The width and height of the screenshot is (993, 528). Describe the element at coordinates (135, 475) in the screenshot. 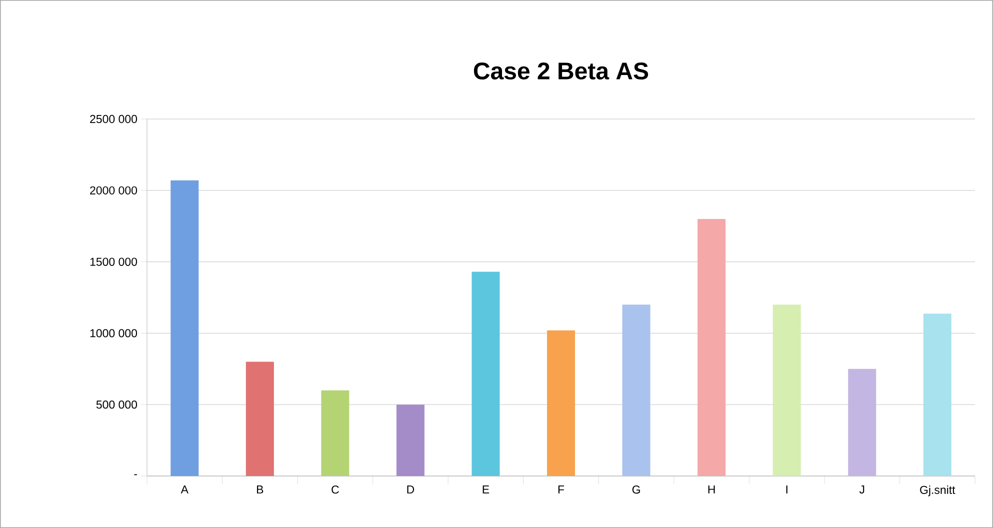

I see `y-tick-label: -` at that location.